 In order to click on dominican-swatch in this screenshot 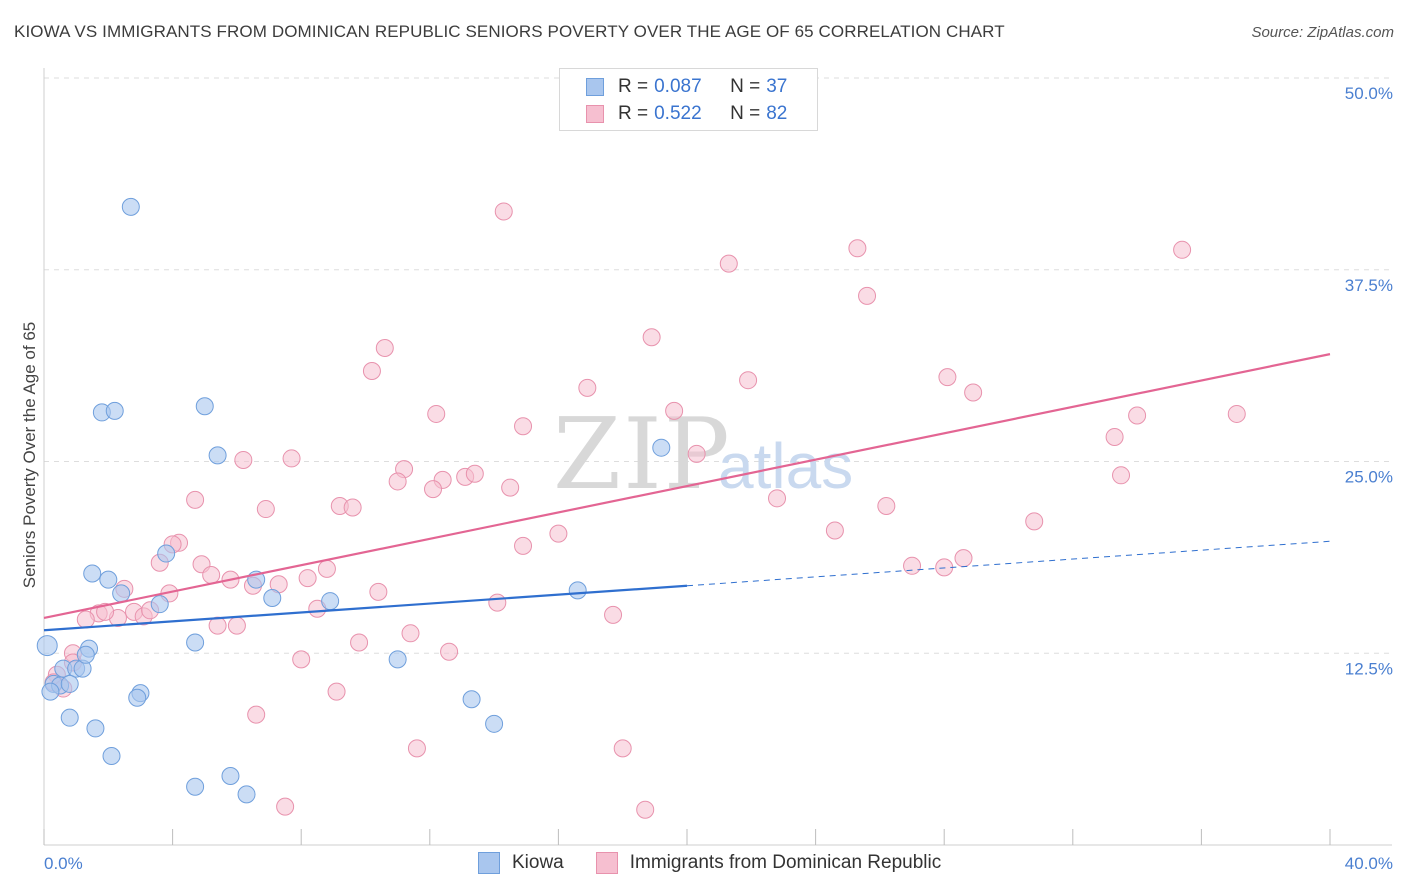, I will do `click(595, 114)`.